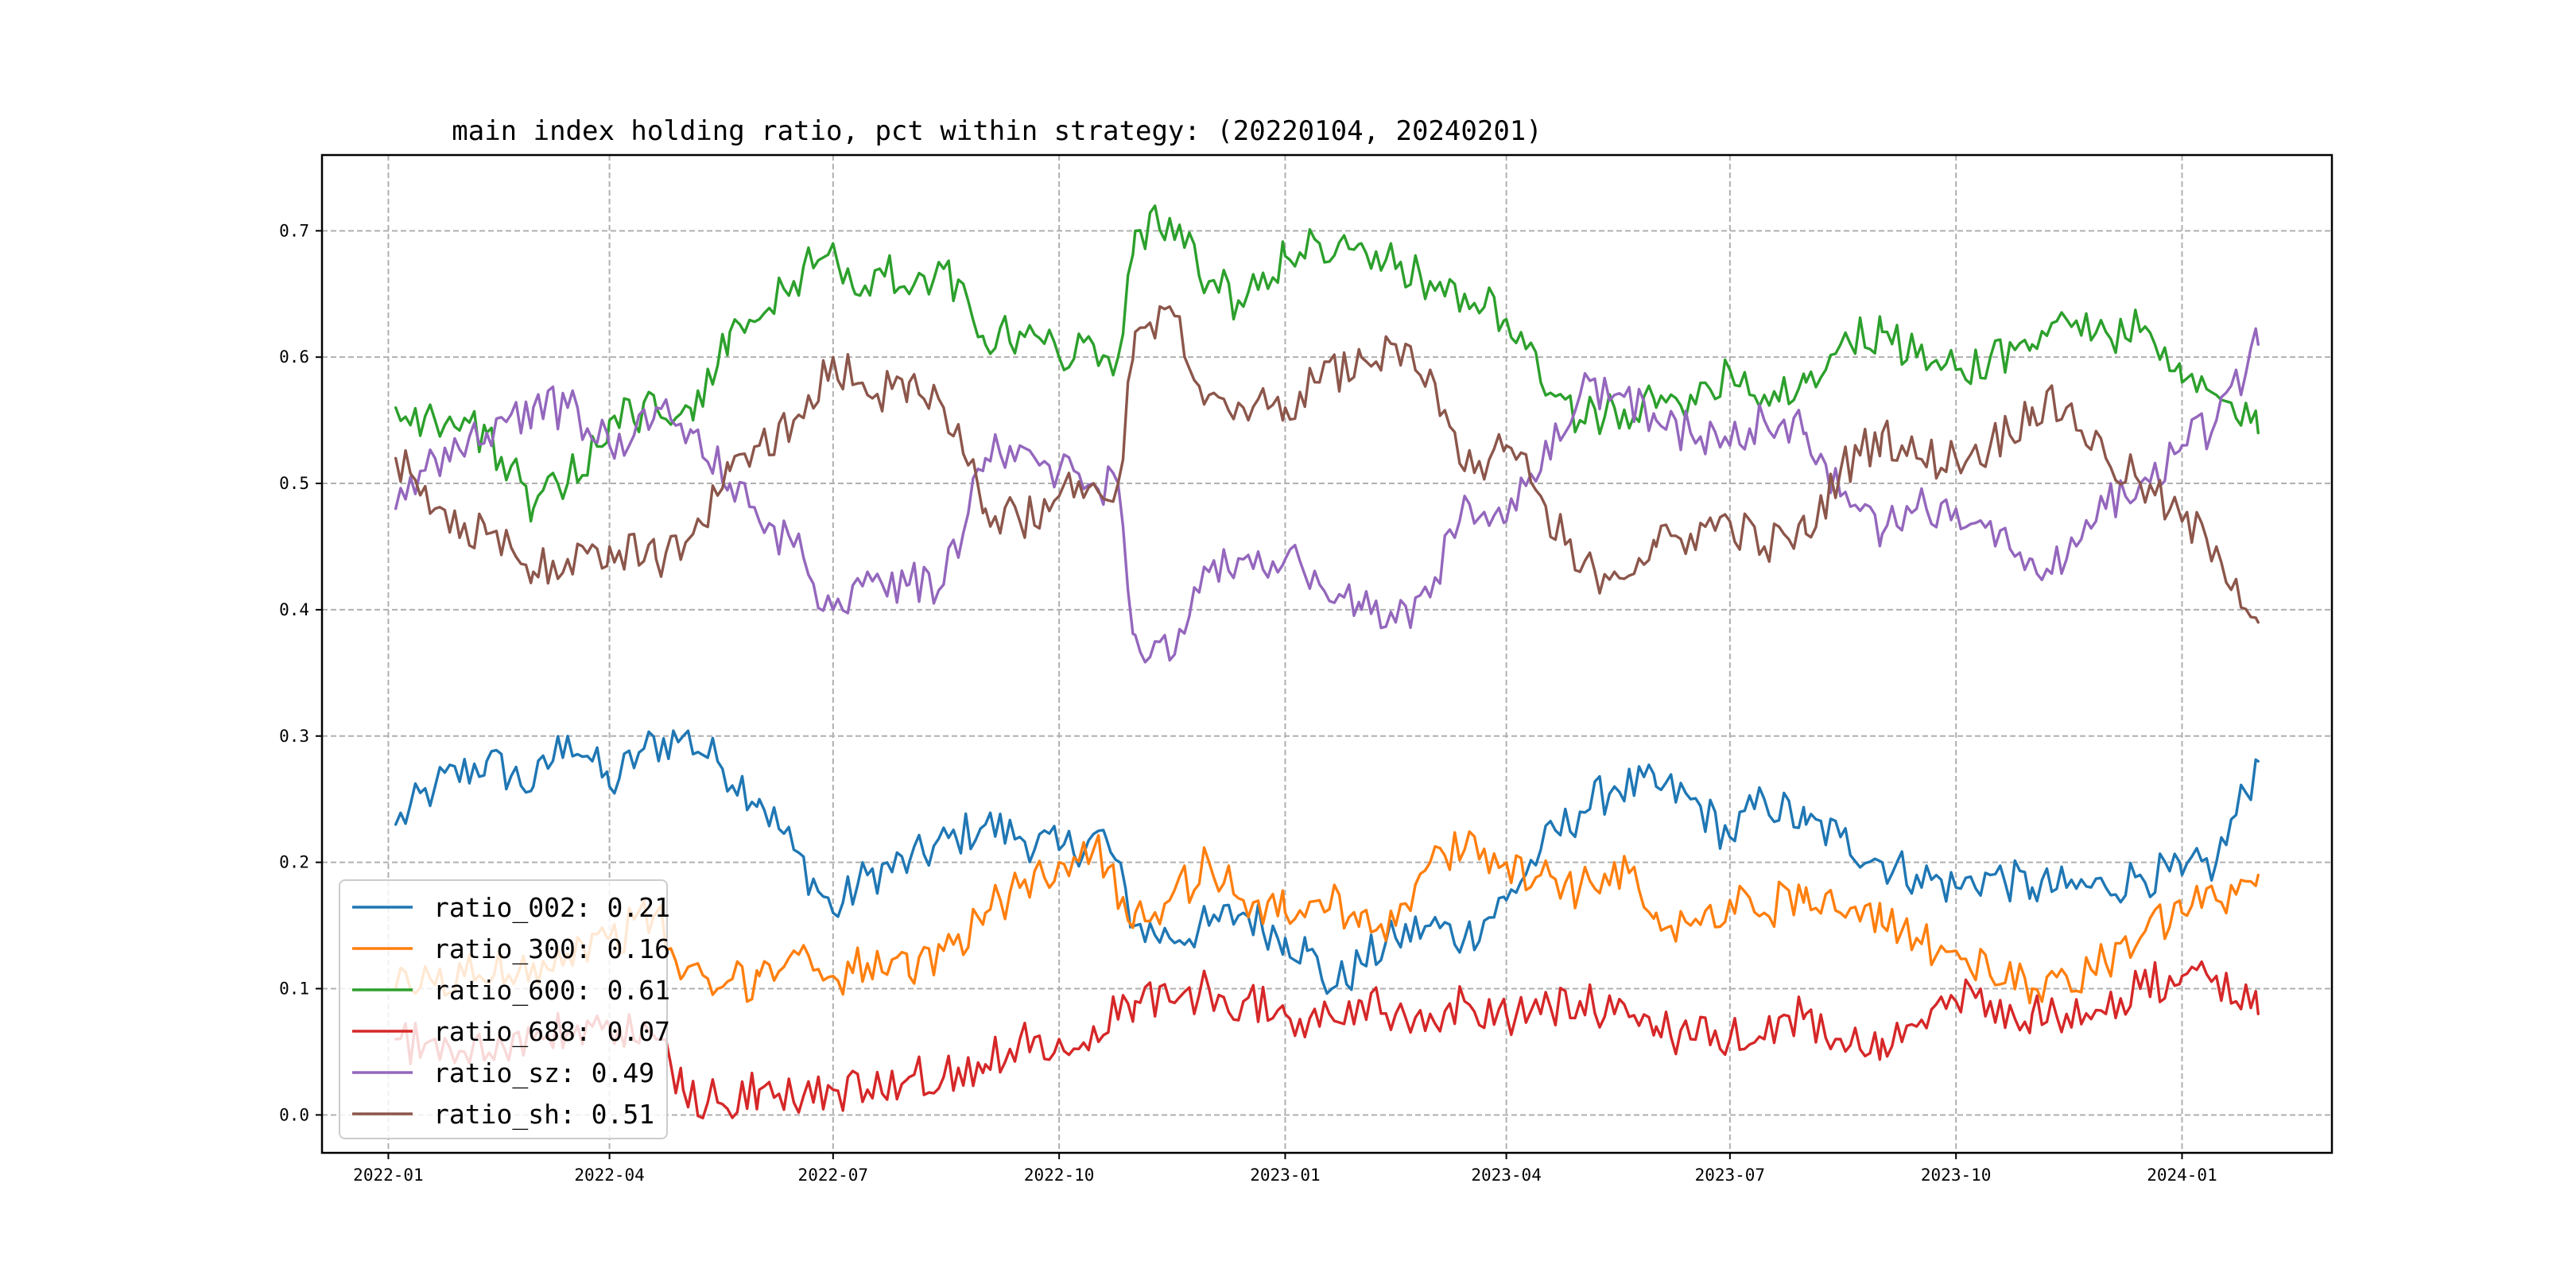  What do you see at coordinates (294, 230) in the screenshot?
I see `y-tick-label: 0.7` at bounding box center [294, 230].